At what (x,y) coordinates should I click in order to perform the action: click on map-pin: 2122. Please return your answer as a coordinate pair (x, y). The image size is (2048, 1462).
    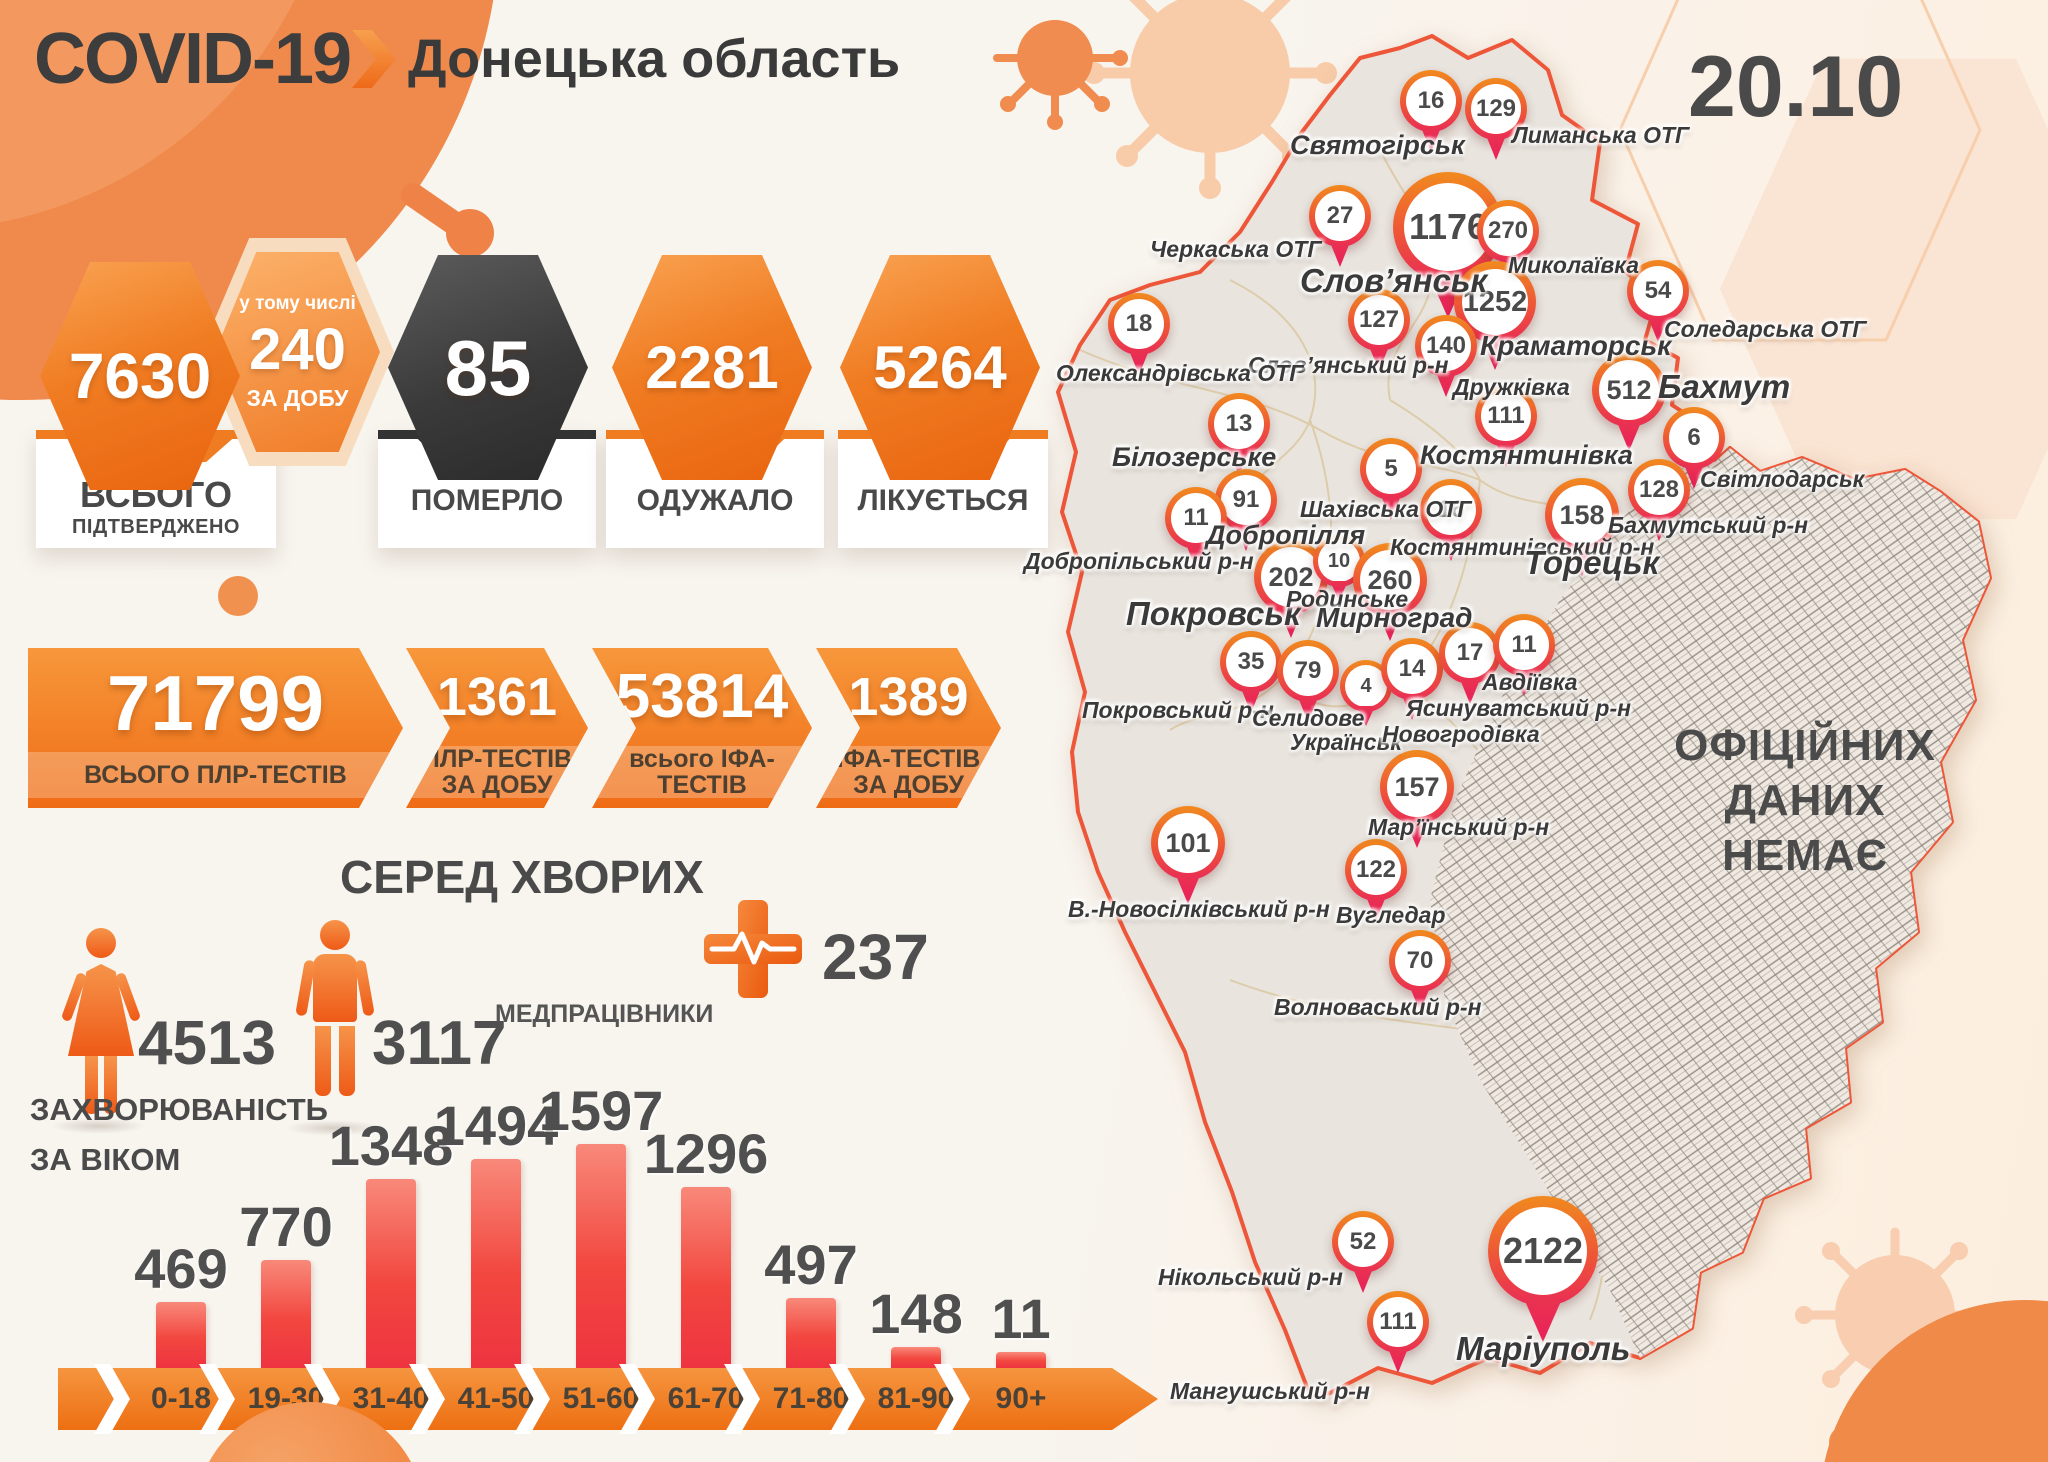
    Looking at the image, I should click on (1543, 1269).